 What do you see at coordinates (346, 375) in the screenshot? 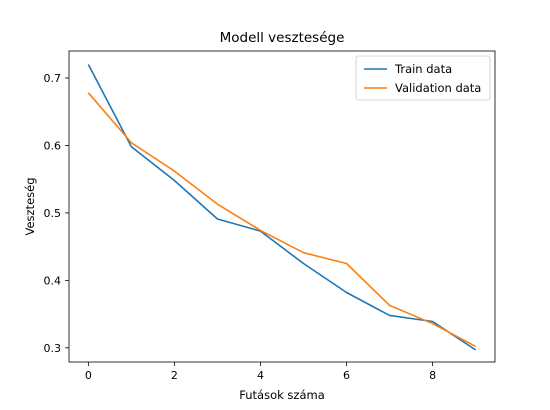
I see `x-tick-label: 6` at bounding box center [346, 375].